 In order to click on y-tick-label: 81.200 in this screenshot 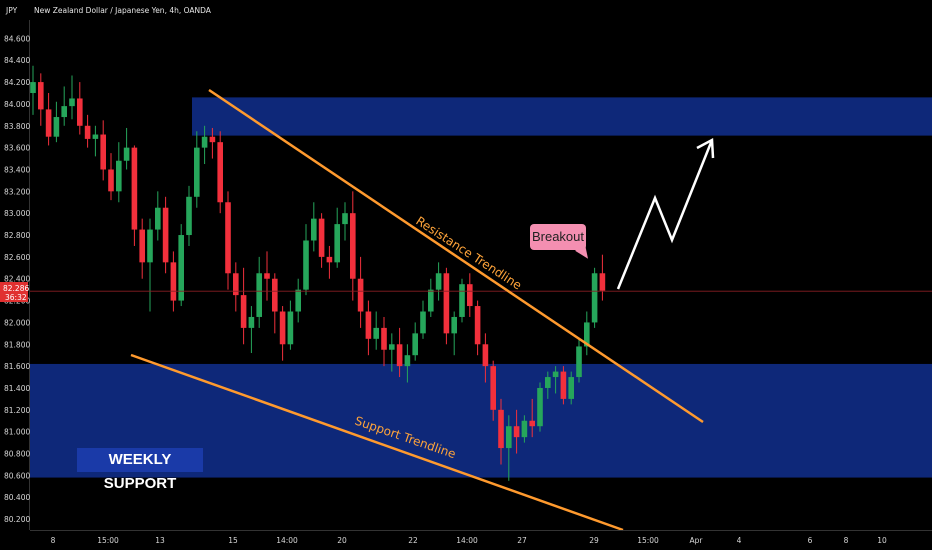, I will do `click(17, 410)`.